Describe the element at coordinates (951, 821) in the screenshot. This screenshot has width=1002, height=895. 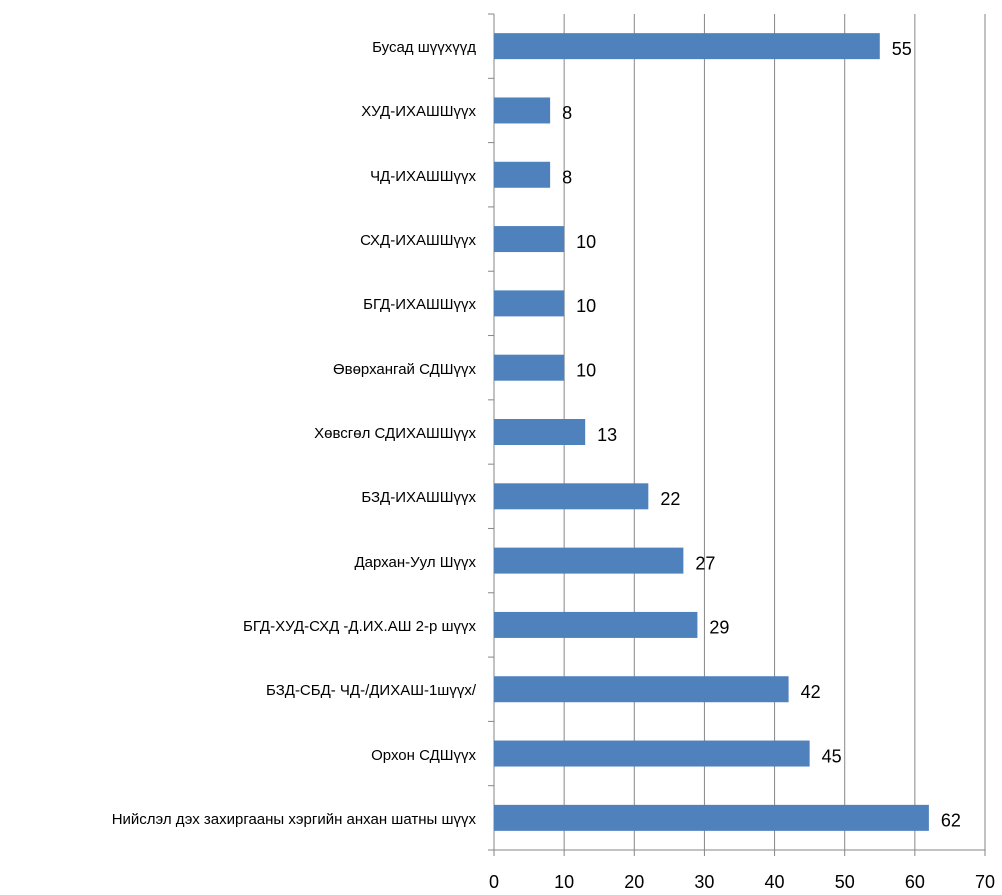
I see `value-label: 62` at that location.